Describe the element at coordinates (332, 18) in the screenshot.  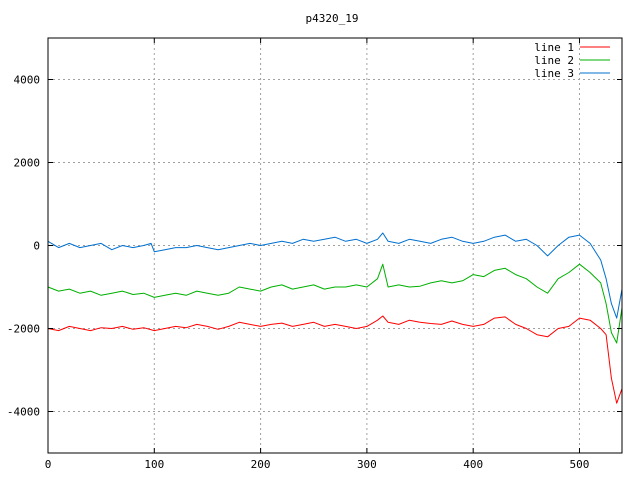
I see `chart-title: p4320_19` at that location.